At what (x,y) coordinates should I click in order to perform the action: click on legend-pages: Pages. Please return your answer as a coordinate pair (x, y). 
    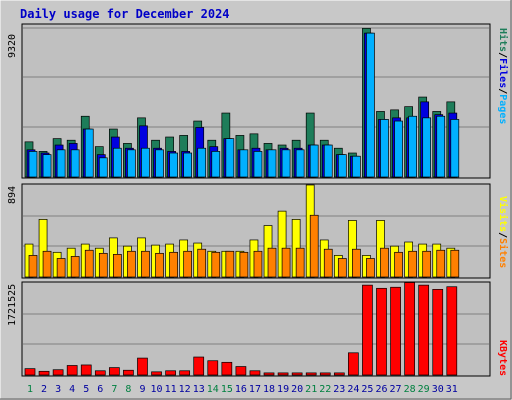
    Looking at the image, I should click on (502, 109).